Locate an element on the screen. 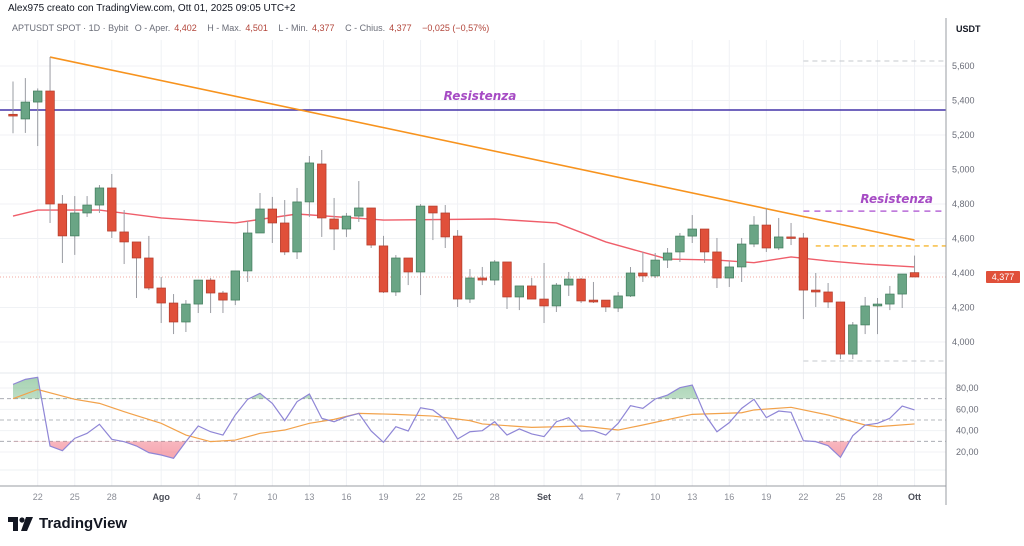 The width and height of the screenshot is (1024, 546). rsi-tick-label: 60,00 is located at coordinates (967, 409).